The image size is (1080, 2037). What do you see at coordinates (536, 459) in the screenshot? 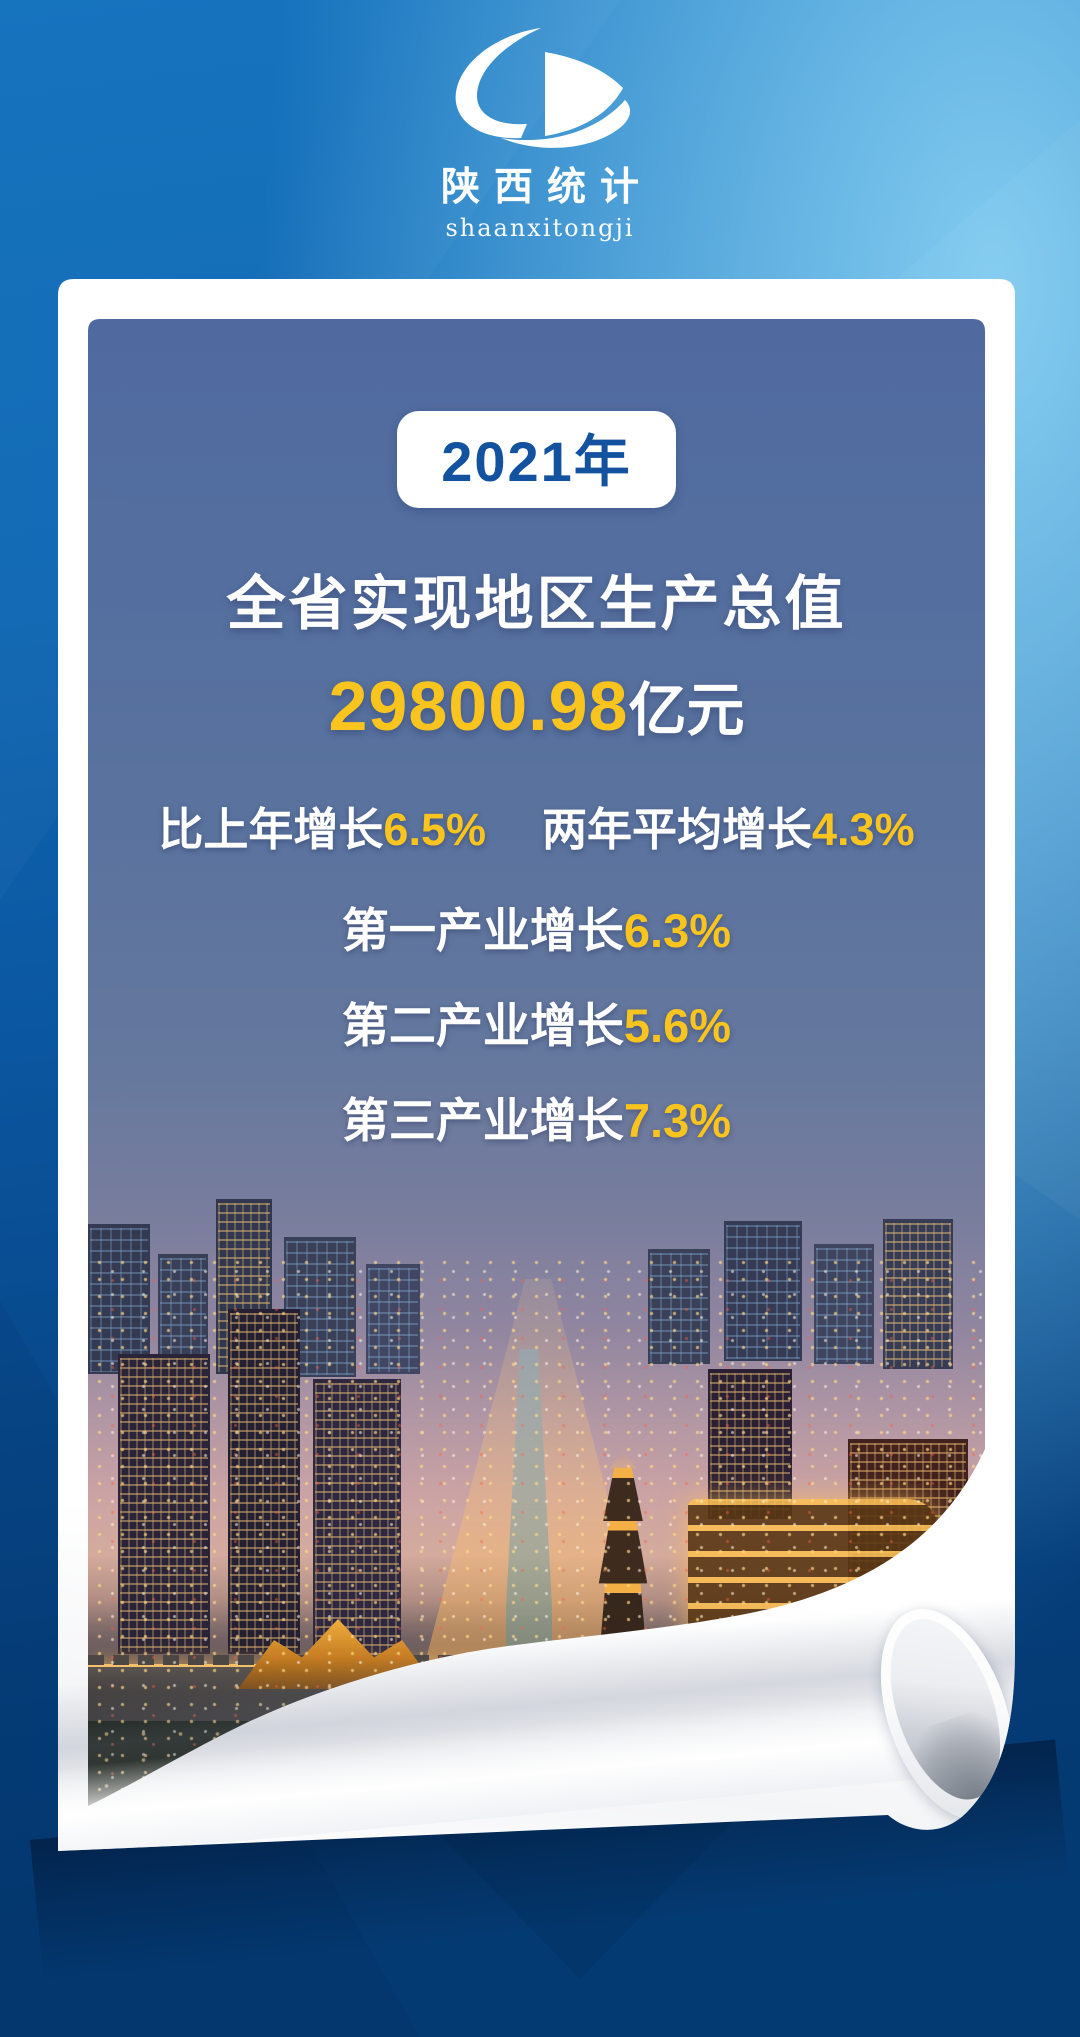
I see `year-badge: 2021年` at bounding box center [536, 459].